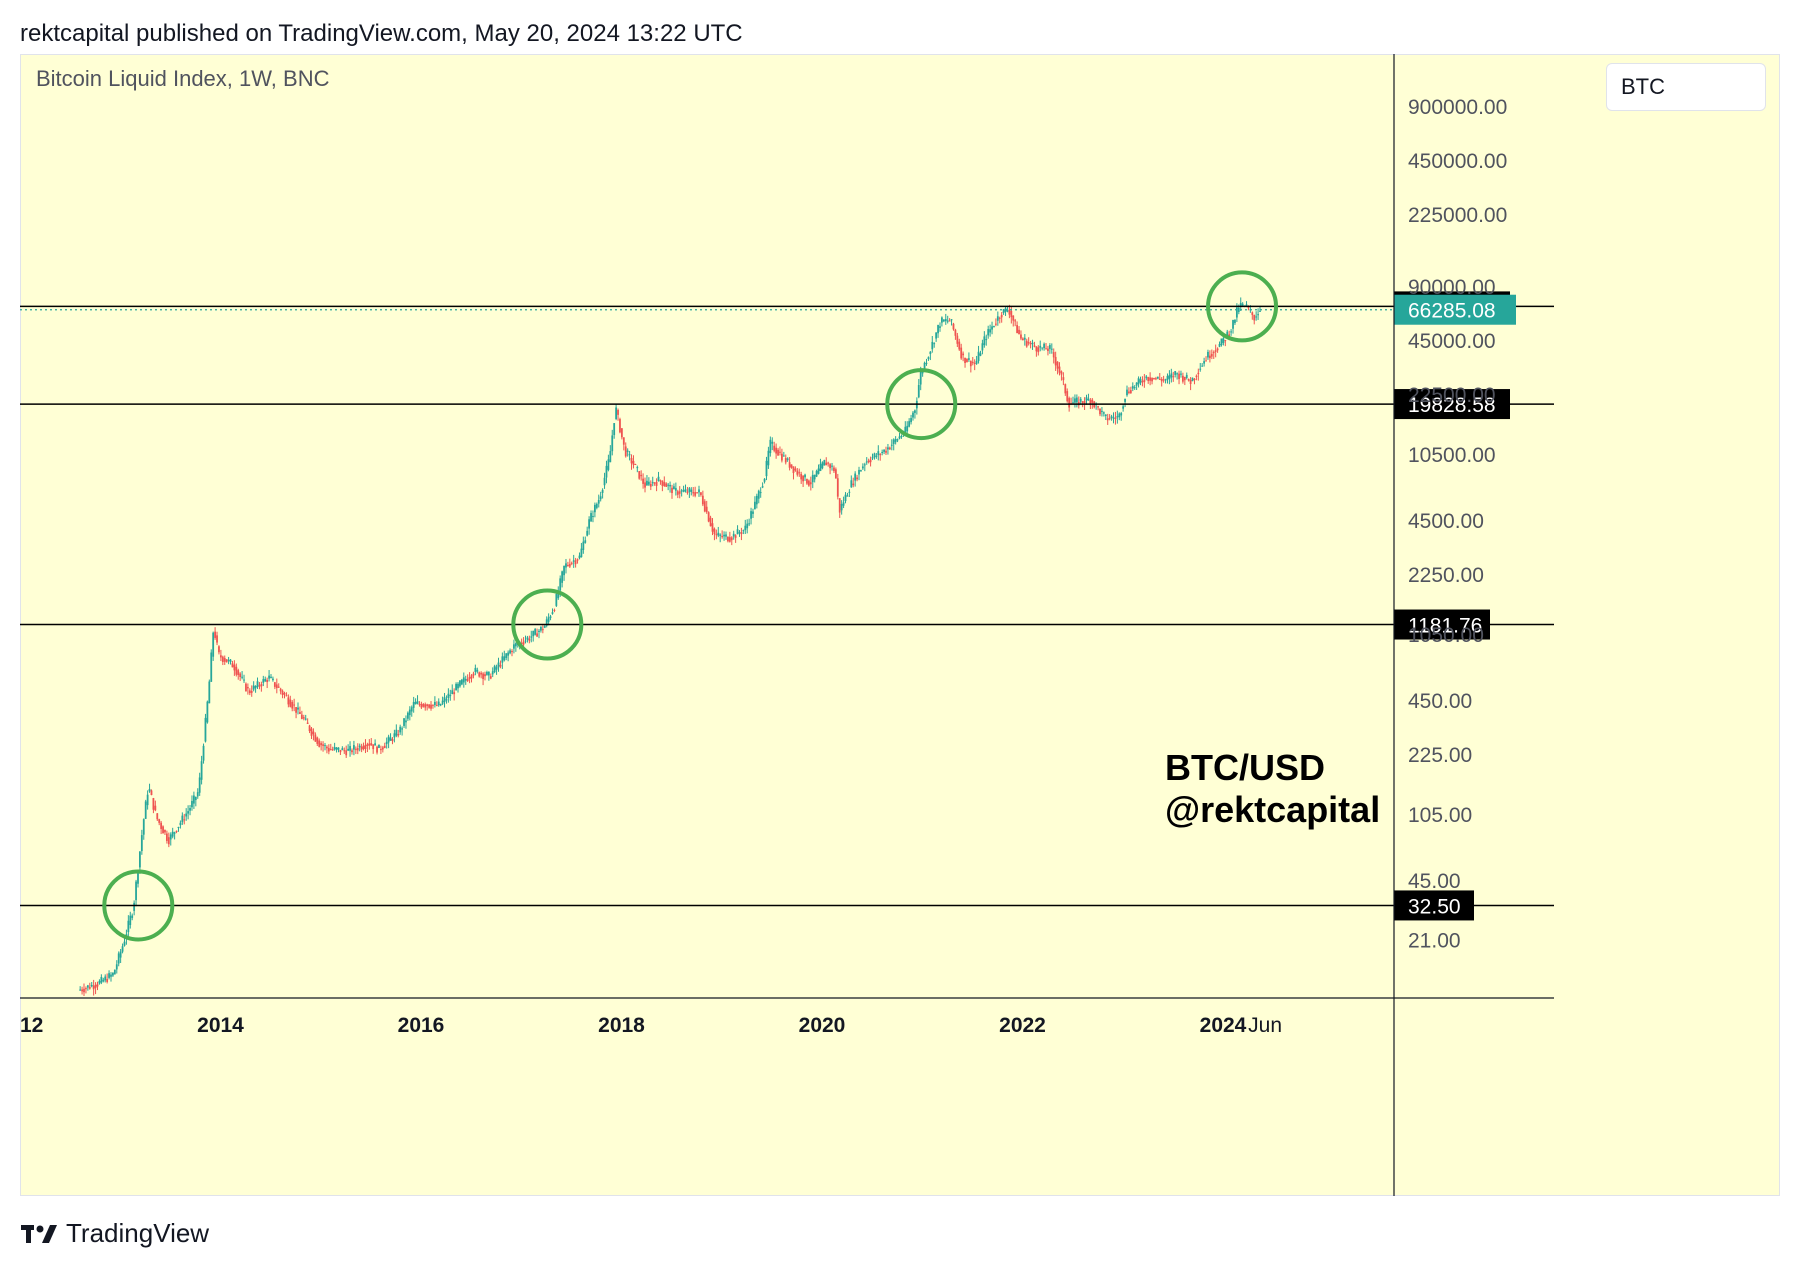 The width and height of the screenshot is (1794, 1266). What do you see at coordinates (1686, 87) in the screenshot?
I see `symbol-search-input: BTC` at bounding box center [1686, 87].